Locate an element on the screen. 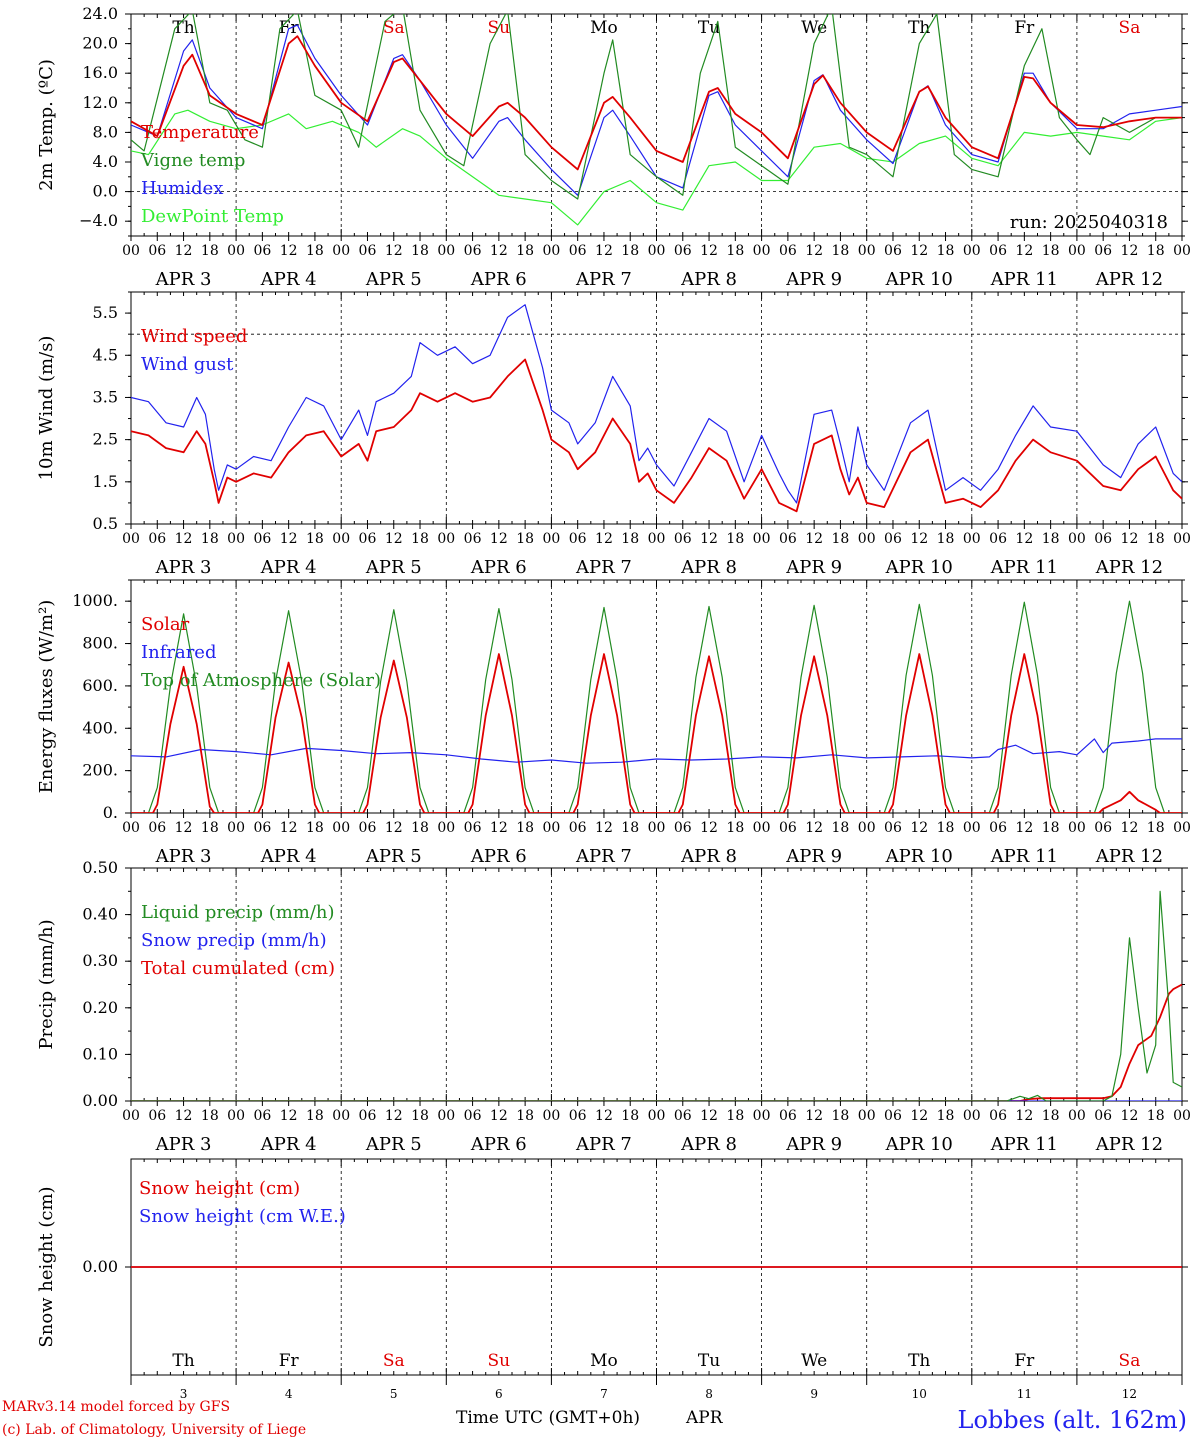  y-tick-label: 600. is located at coordinates (100, 685).